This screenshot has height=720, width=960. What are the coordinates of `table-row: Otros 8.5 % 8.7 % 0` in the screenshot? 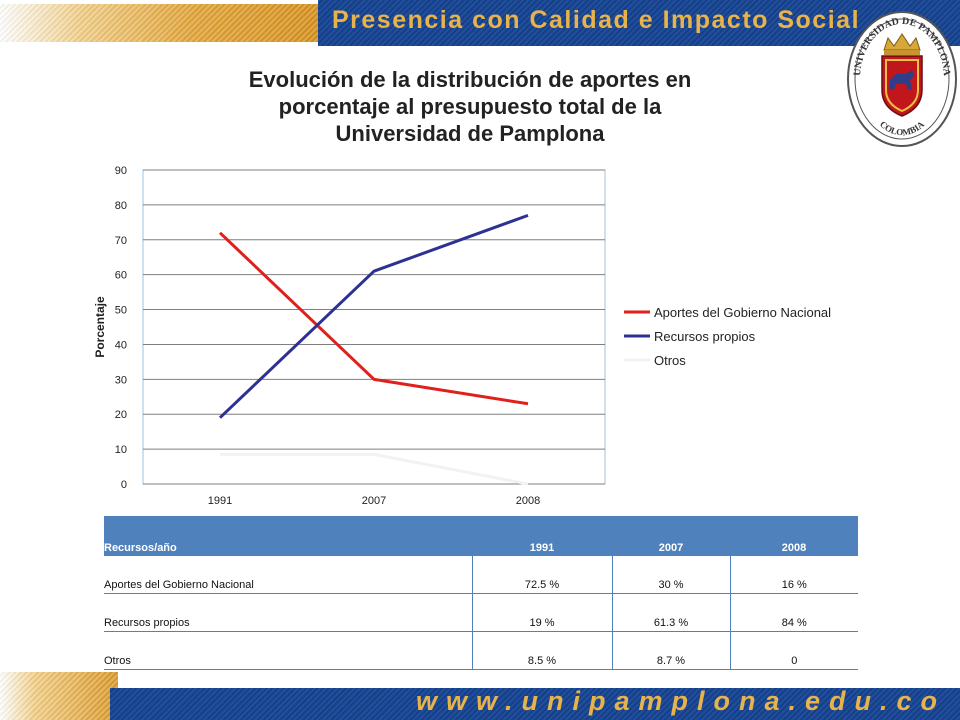 It's located at (481, 650).